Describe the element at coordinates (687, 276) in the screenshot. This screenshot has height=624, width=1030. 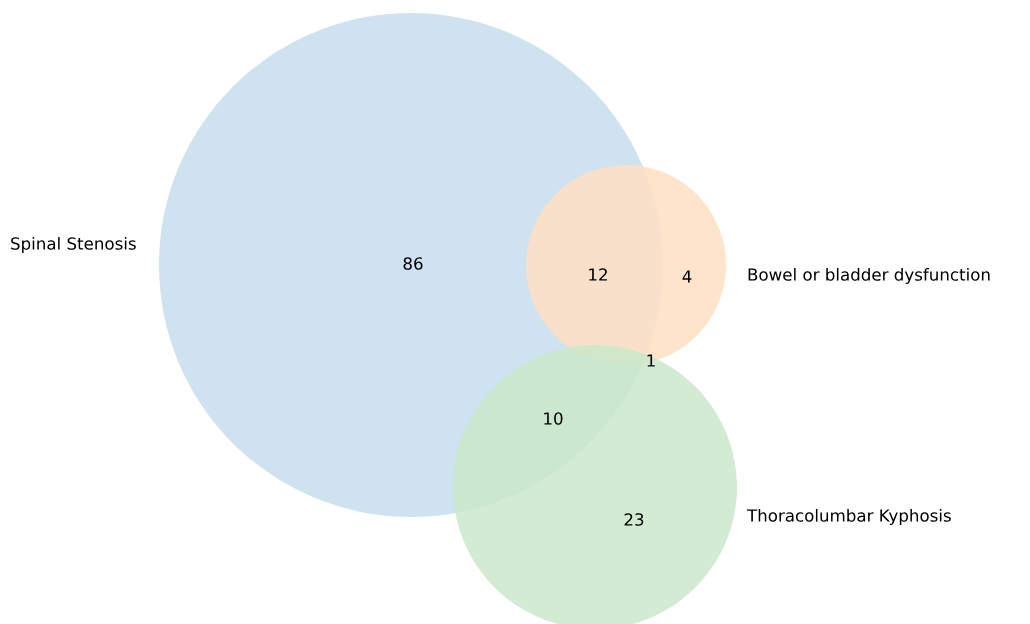
I see `data-label: 4` at that location.